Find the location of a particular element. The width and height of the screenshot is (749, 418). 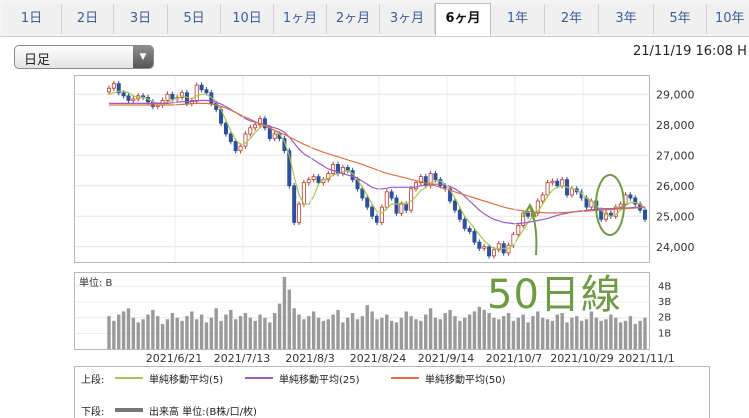

date-tick-label: 2021/8/24 is located at coordinates (378, 358).